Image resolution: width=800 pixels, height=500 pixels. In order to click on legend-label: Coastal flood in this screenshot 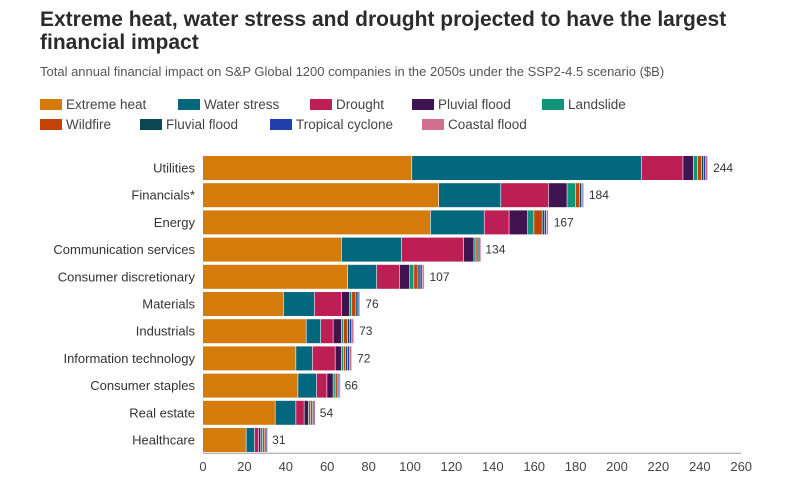, I will do `click(487, 124)`.